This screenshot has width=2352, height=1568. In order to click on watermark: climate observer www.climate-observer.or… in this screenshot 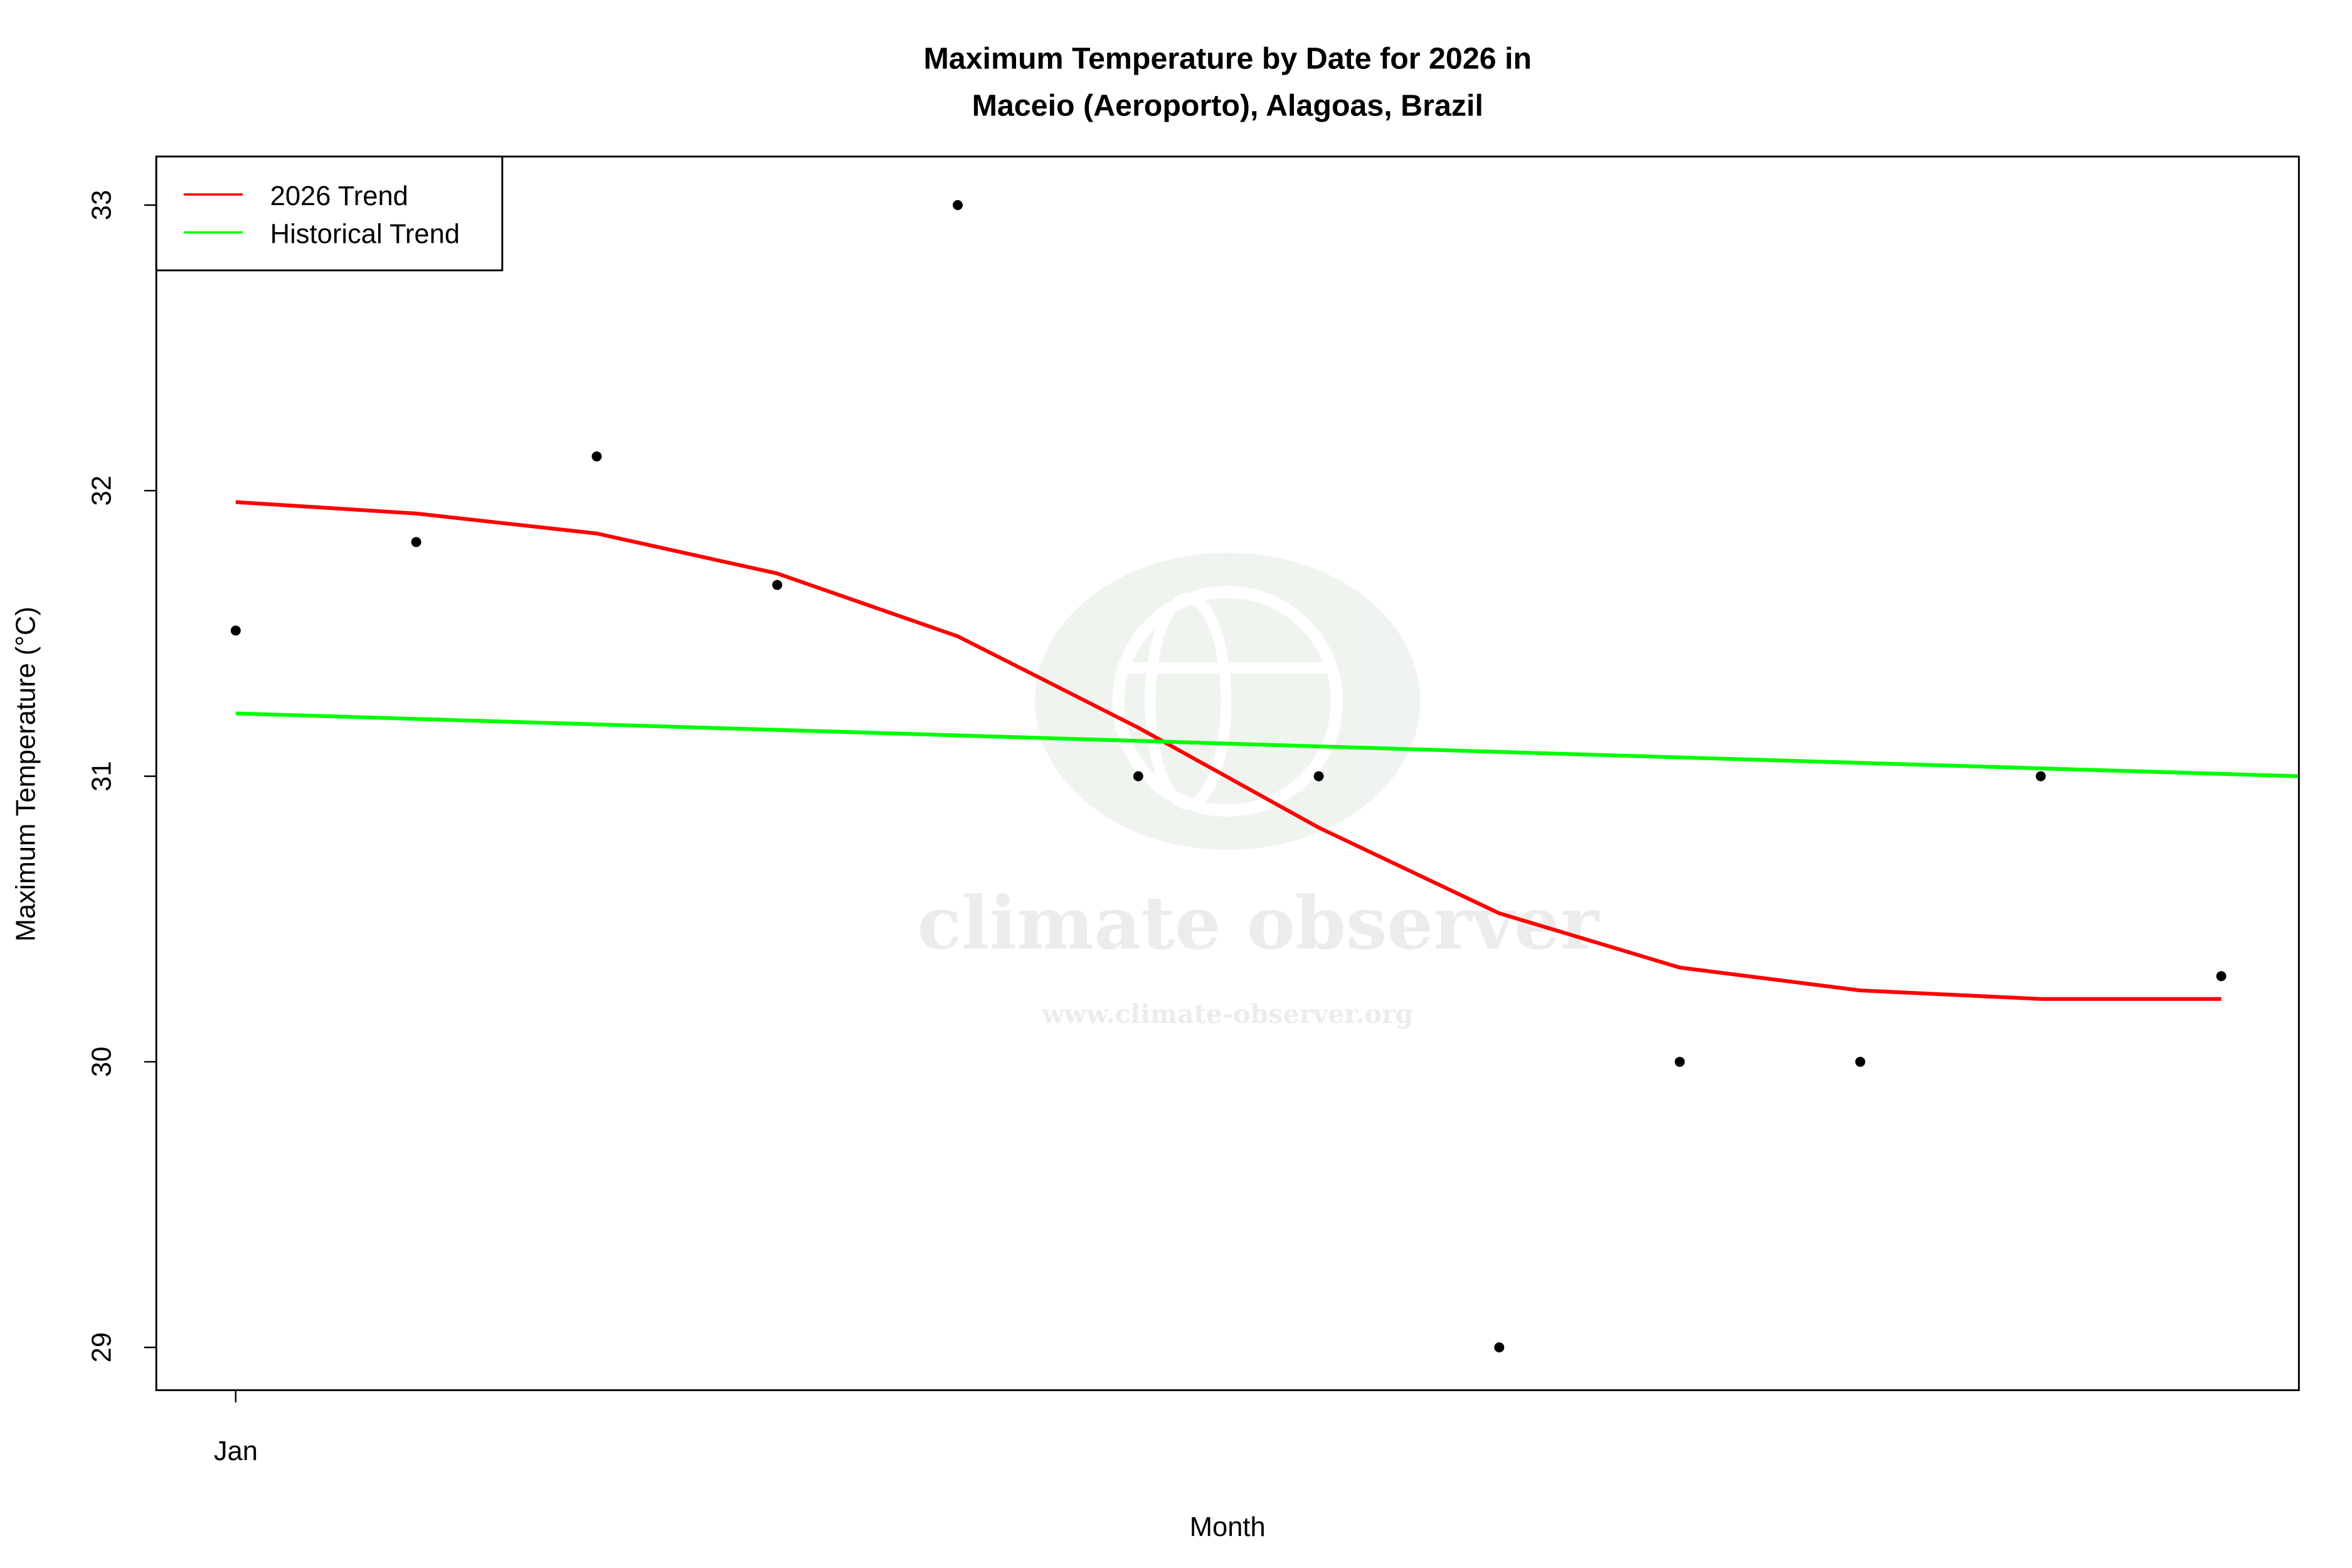, I will do `click(1258, 791)`.